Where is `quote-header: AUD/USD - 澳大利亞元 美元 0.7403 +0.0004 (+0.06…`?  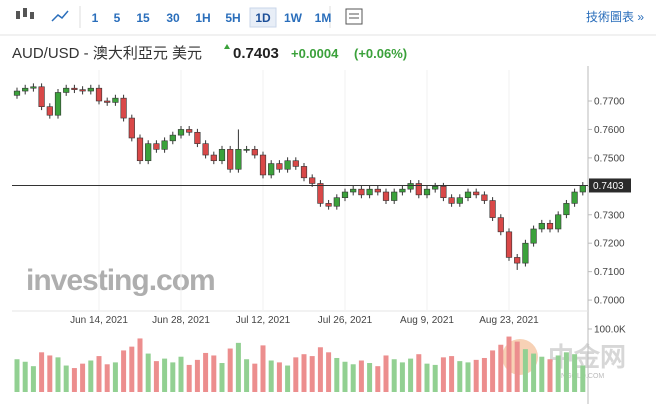
quote-header: AUD/USD - 澳大利亞元 美元 0.7403 +0.0004 (+0.06… is located at coordinates (209, 53).